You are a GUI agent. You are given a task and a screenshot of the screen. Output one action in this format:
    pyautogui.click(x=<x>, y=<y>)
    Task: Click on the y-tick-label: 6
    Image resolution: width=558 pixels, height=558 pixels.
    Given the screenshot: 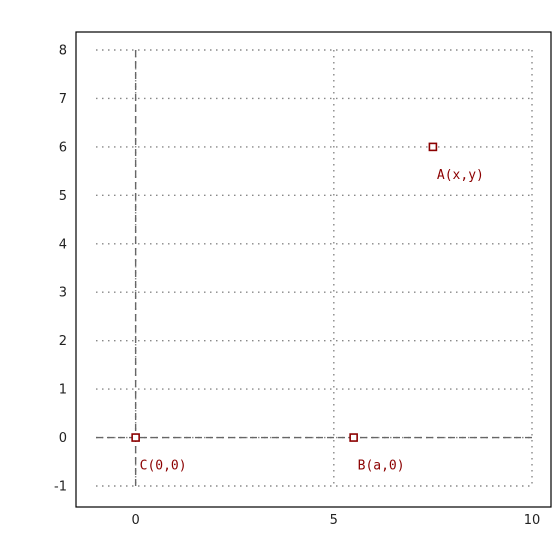 What is the action you would take?
    pyautogui.click(x=63, y=147)
    